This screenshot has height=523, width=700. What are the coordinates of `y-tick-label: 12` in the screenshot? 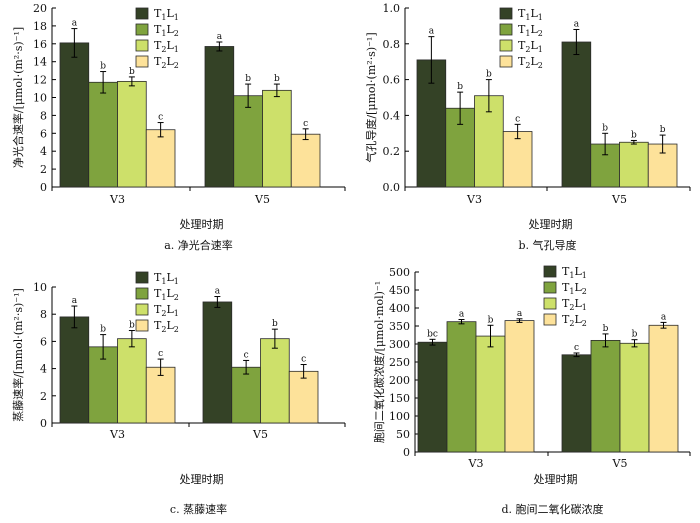 It's located at (40, 80).